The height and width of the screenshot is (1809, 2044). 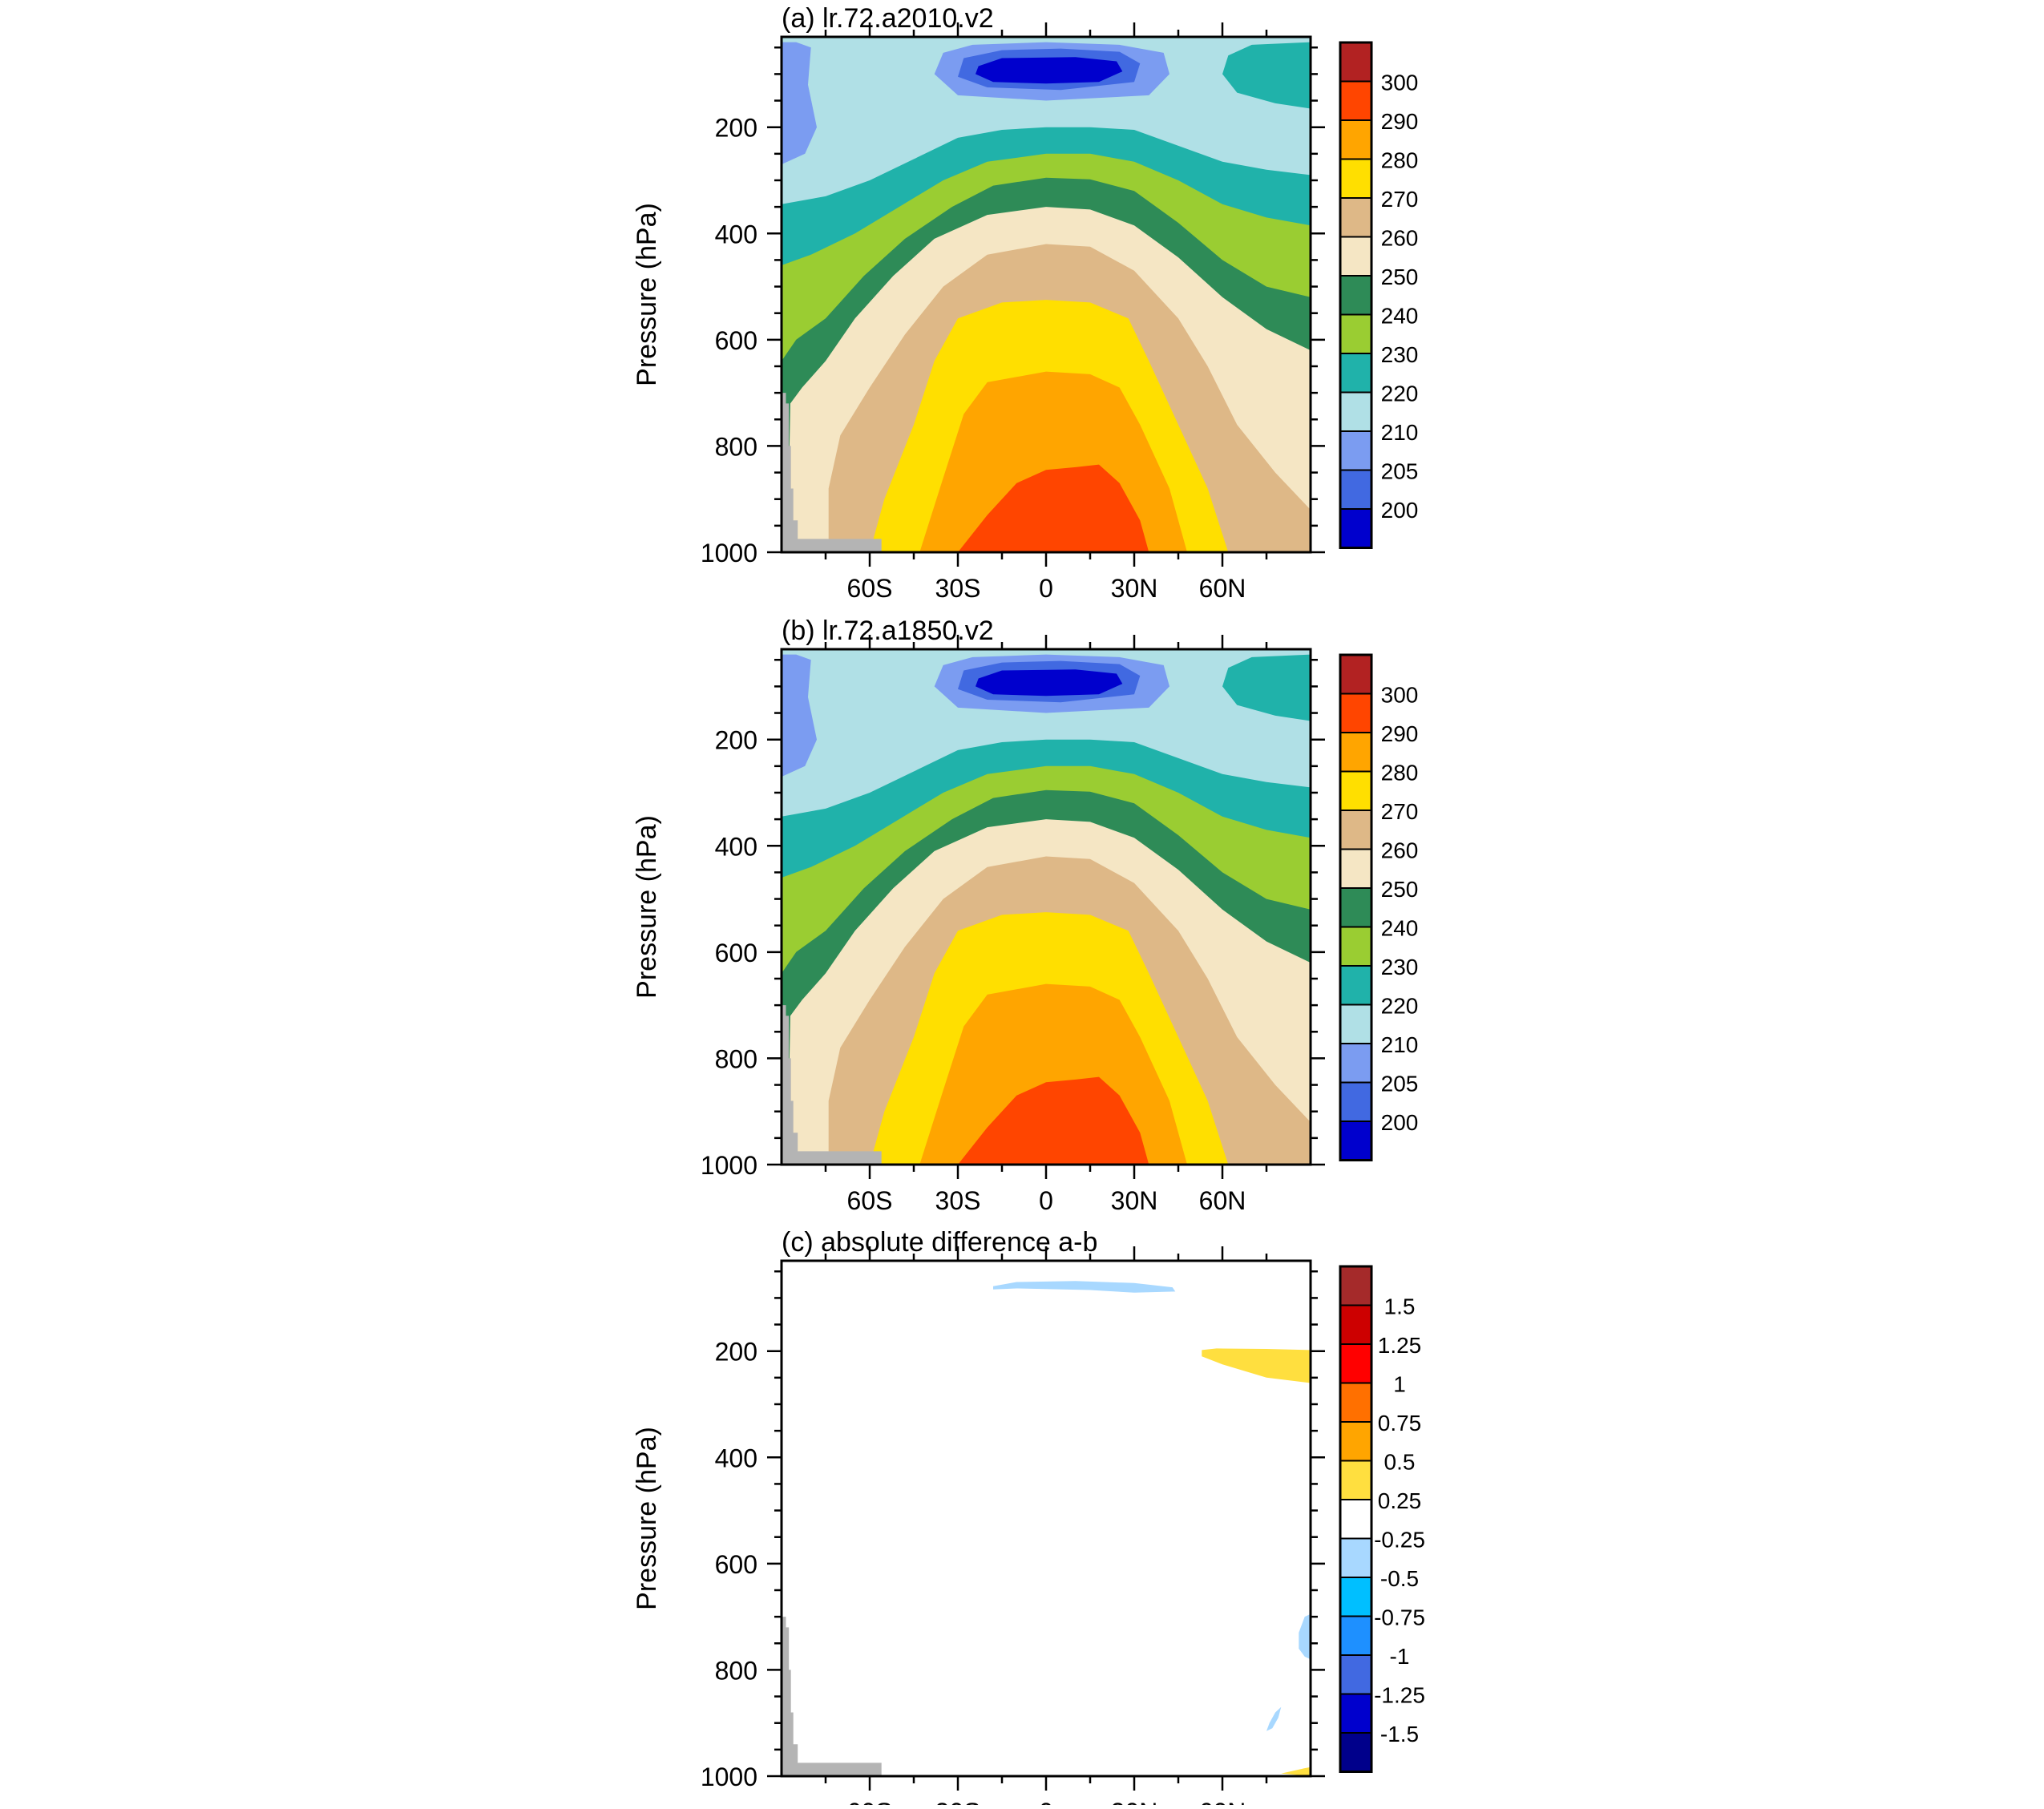 I want to click on colorbar-label: -0.75, so click(x=1399, y=1617).